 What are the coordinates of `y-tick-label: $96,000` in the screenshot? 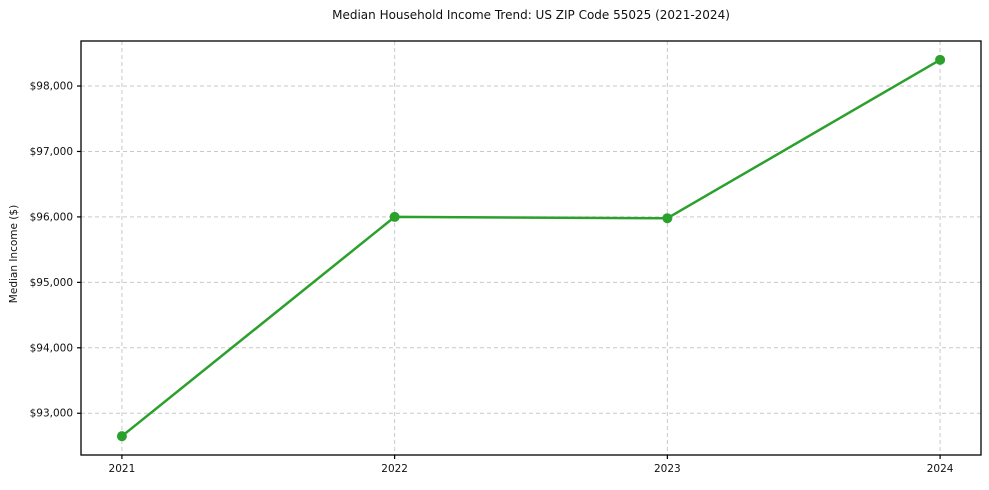 It's located at (51, 217).